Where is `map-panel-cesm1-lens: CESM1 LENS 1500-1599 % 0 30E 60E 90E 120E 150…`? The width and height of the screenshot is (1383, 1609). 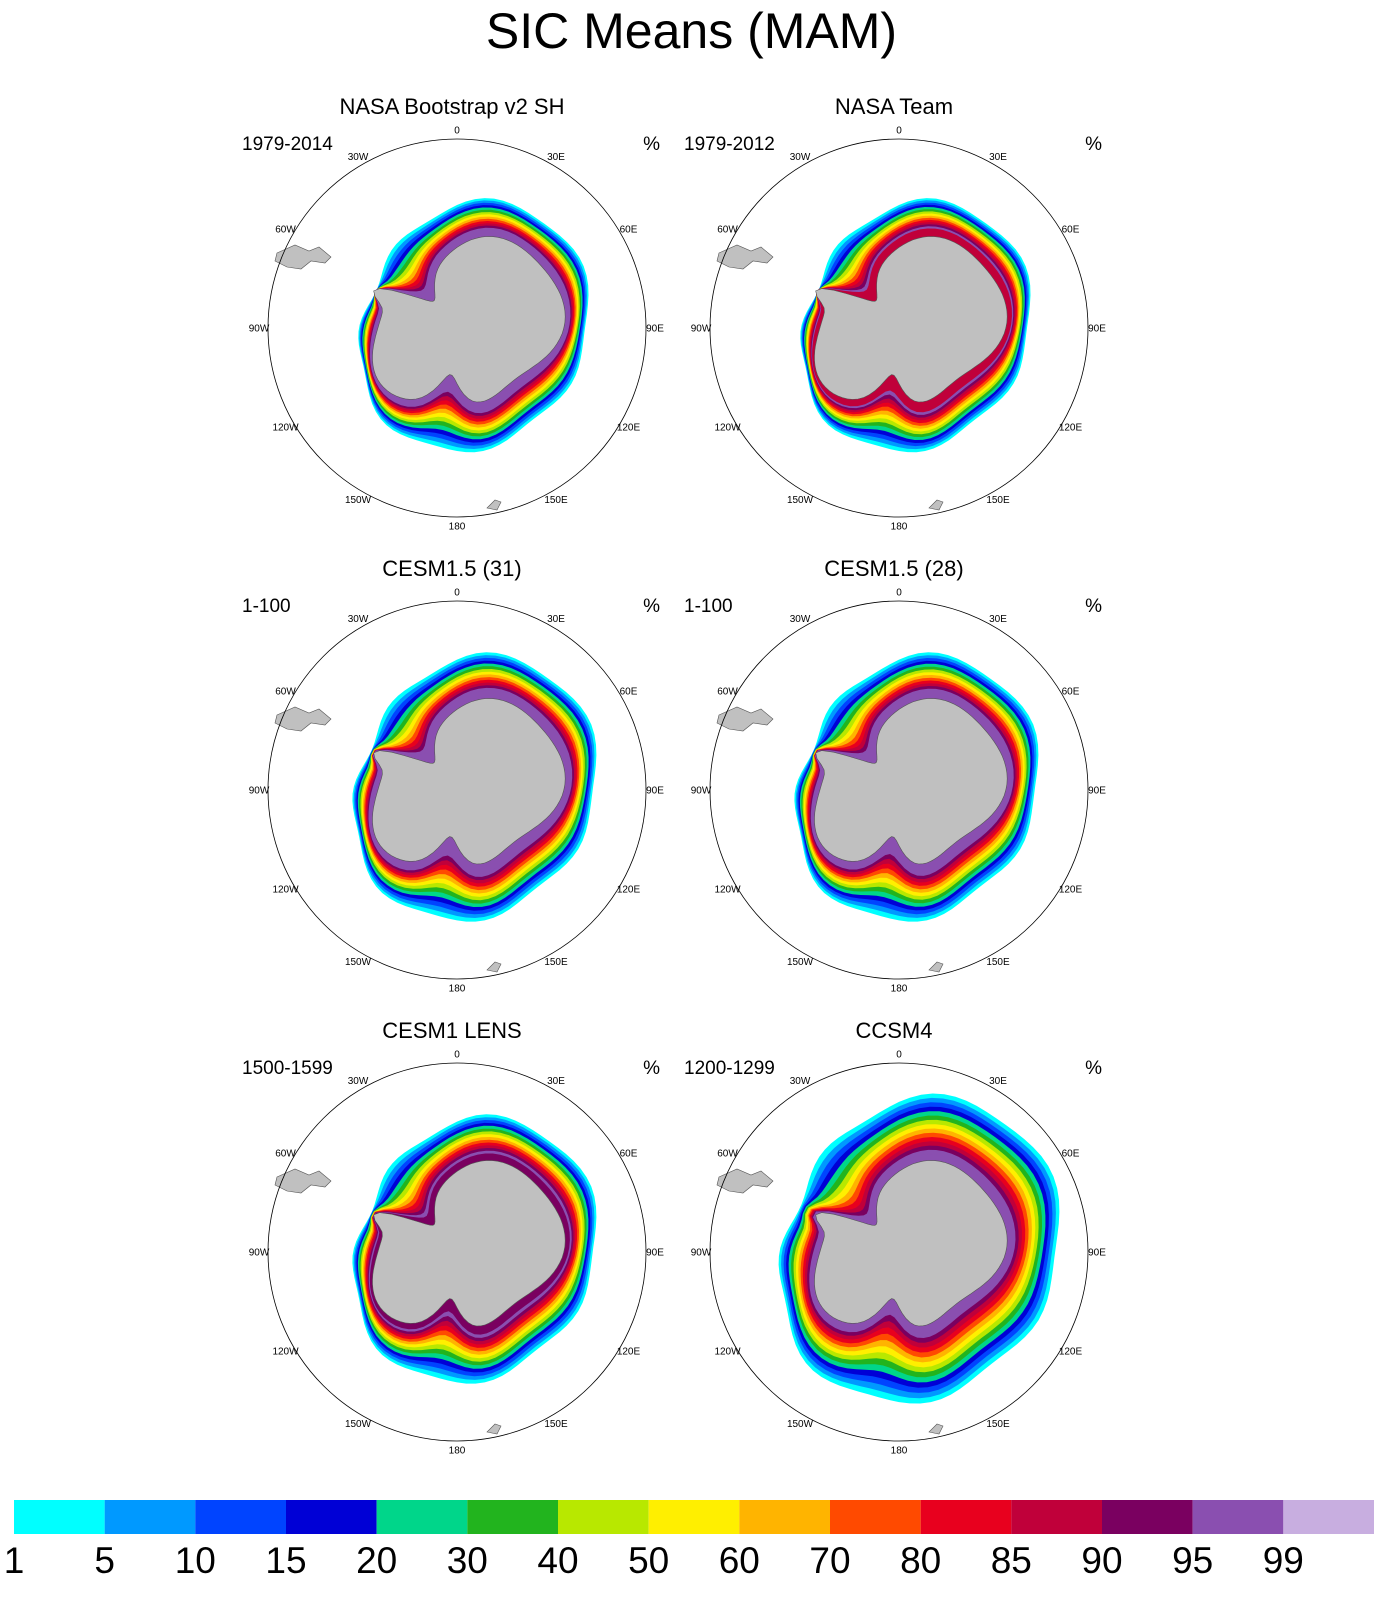
map-panel-cesm1-lens: CESM1 LENS 1500-1599 % 0 30E 60E 90E 120E 150… is located at coordinates (452, 1248).